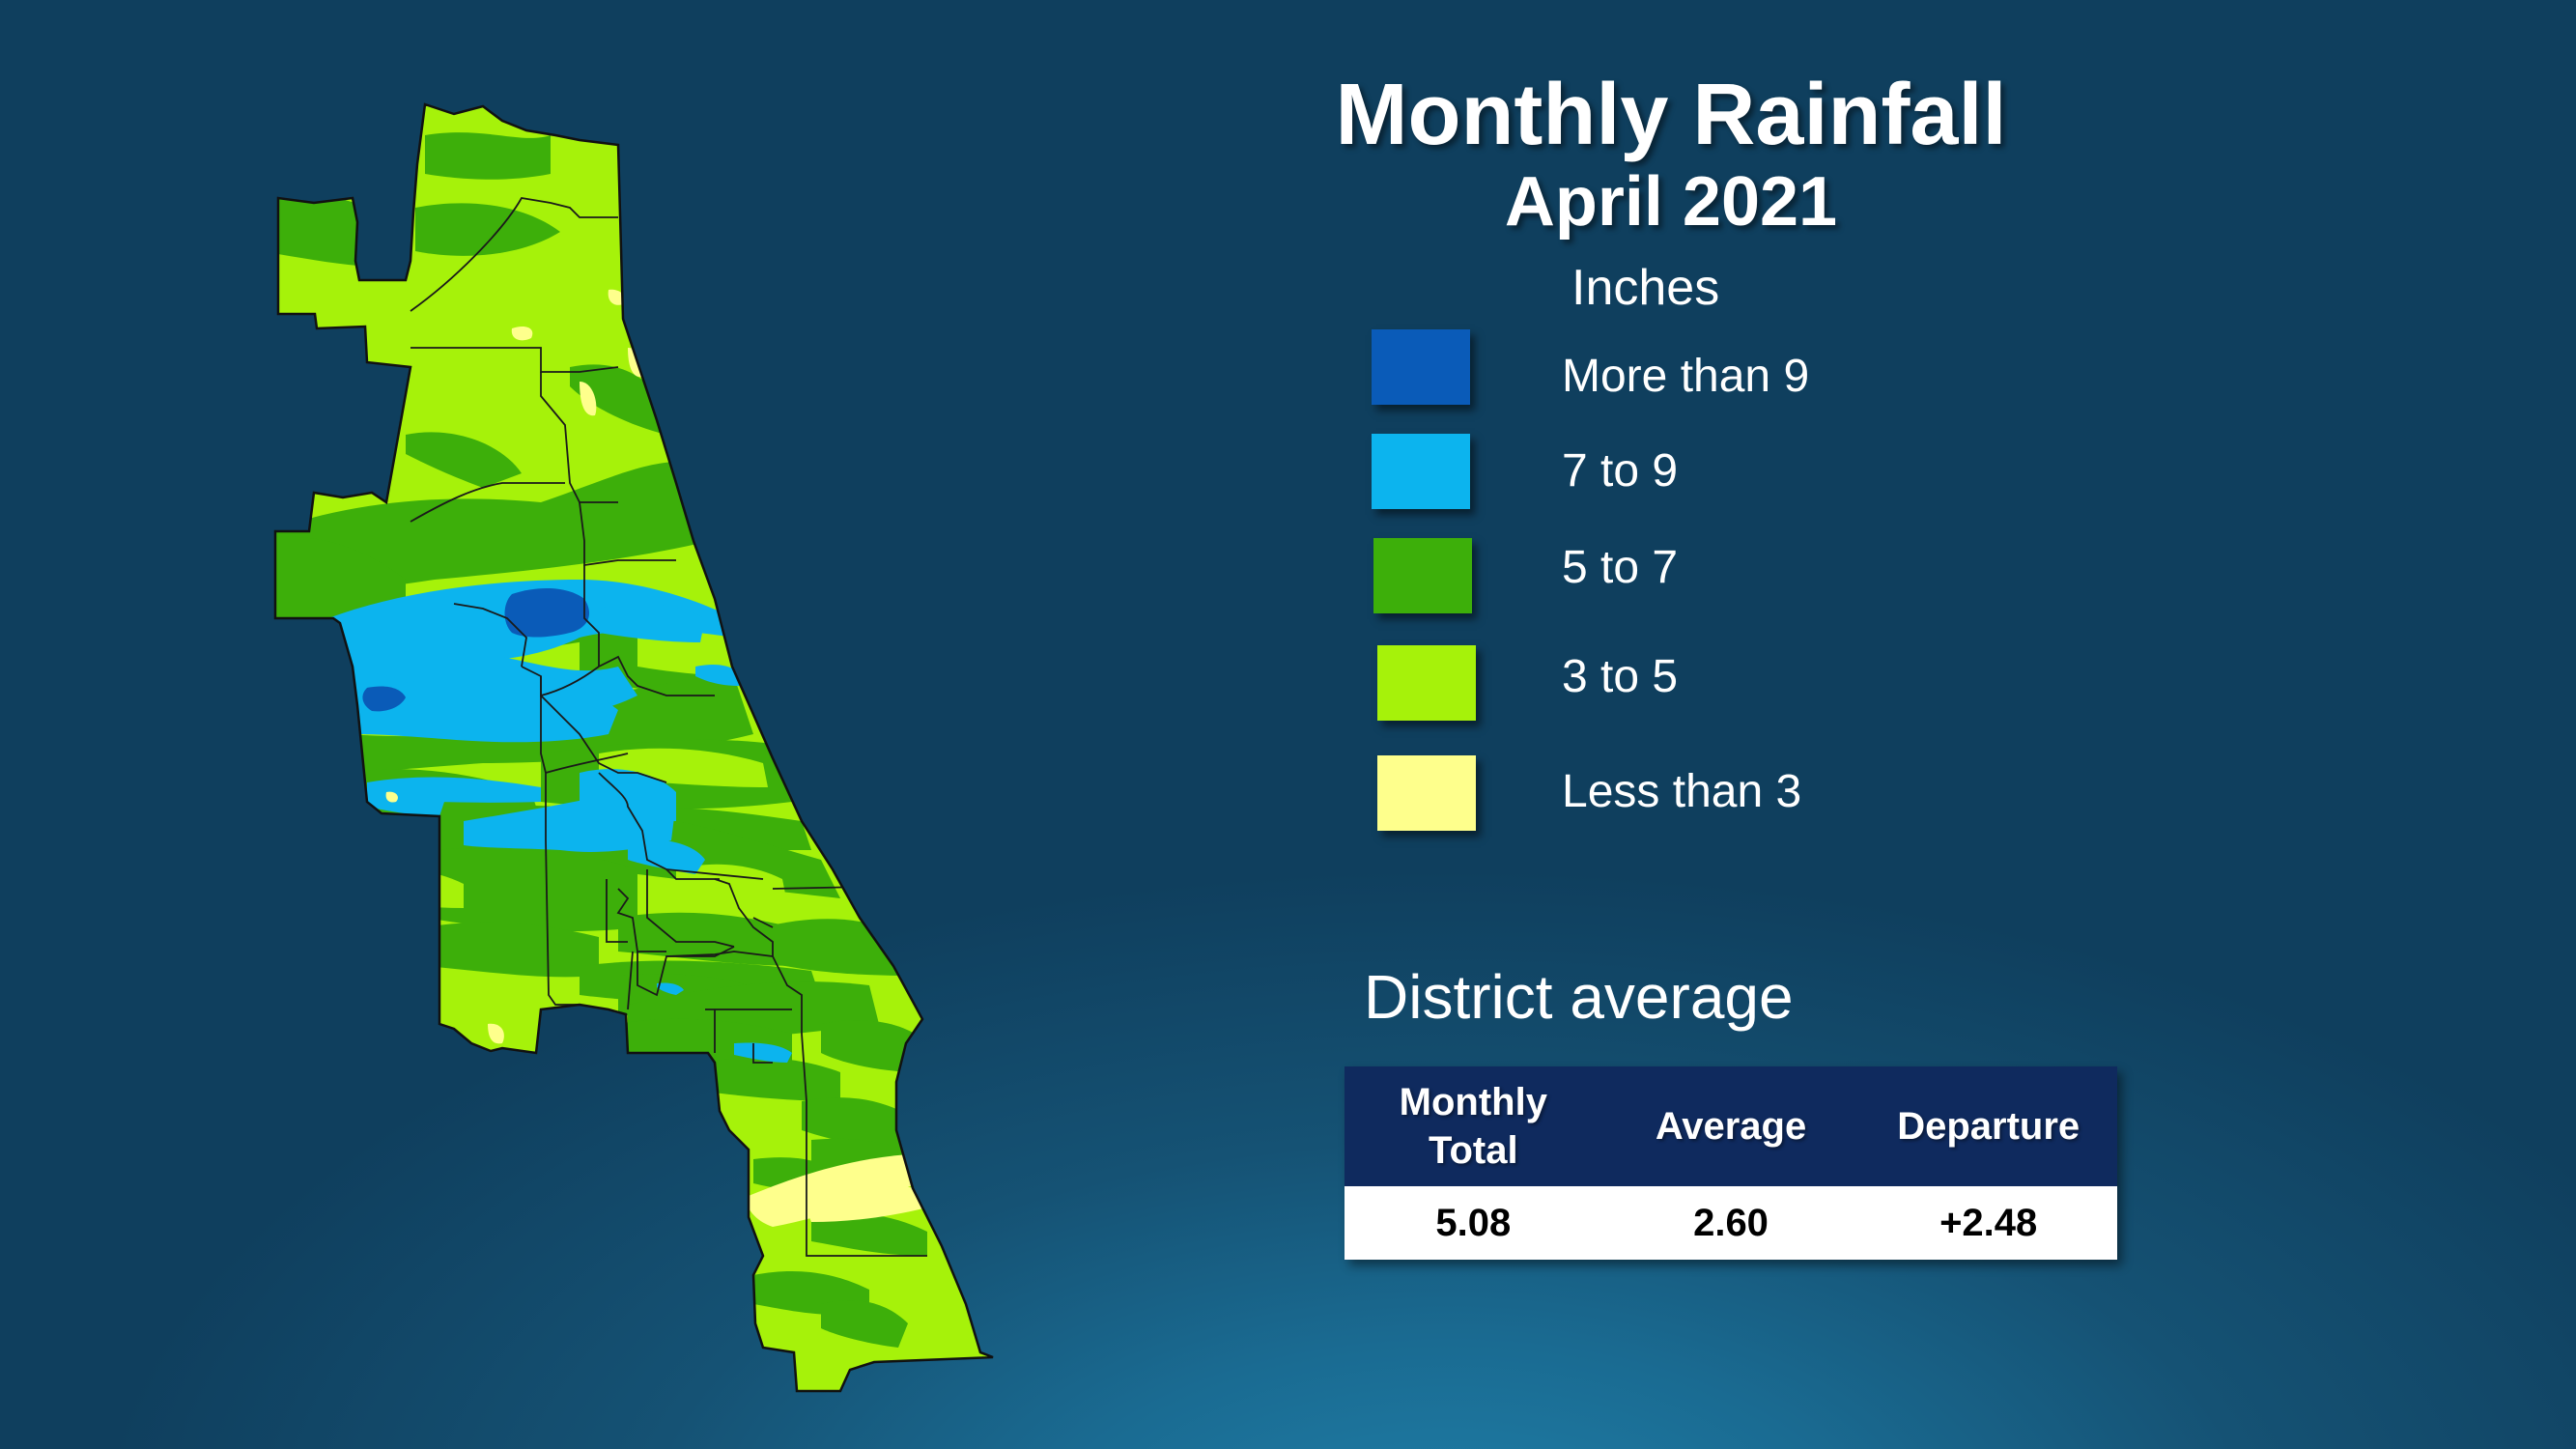 This screenshot has height=1449, width=2576. I want to click on district-average-heading: District average, so click(1579, 997).